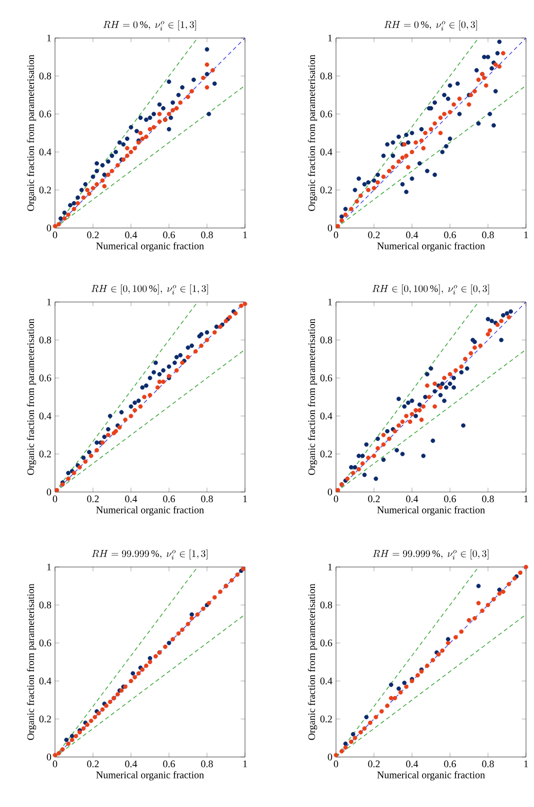 This screenshot has width=534, height=807. Describe the element at coordinates (430, 25) in the screenshot. I see `chart-title: $RH = 0\,\%,\ \nu_i^o \in [0,3]$` at that location.